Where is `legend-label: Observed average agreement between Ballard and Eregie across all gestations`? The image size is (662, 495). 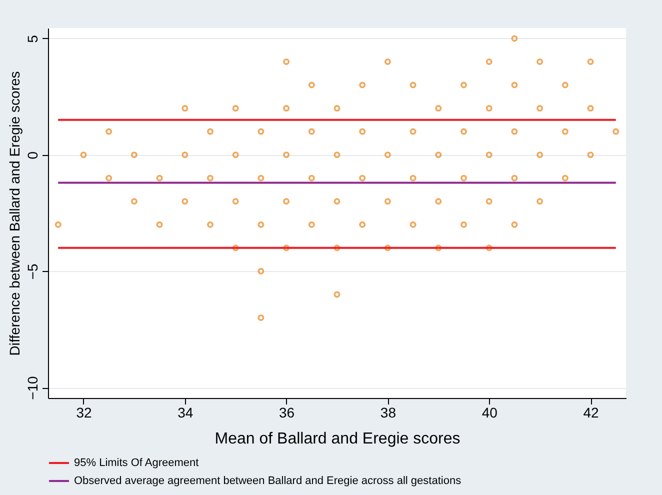 legend-label: Observed average agreement between Ballard and Eregie across all gestations is located at coordinates (268, 481).